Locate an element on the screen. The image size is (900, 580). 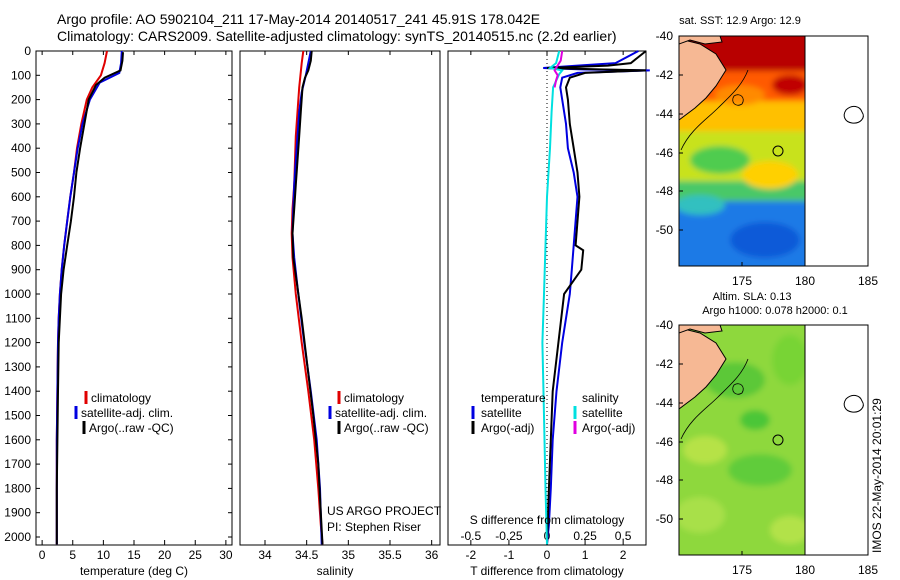
x-tick-label: 5 is located at coordinates (72, 555).